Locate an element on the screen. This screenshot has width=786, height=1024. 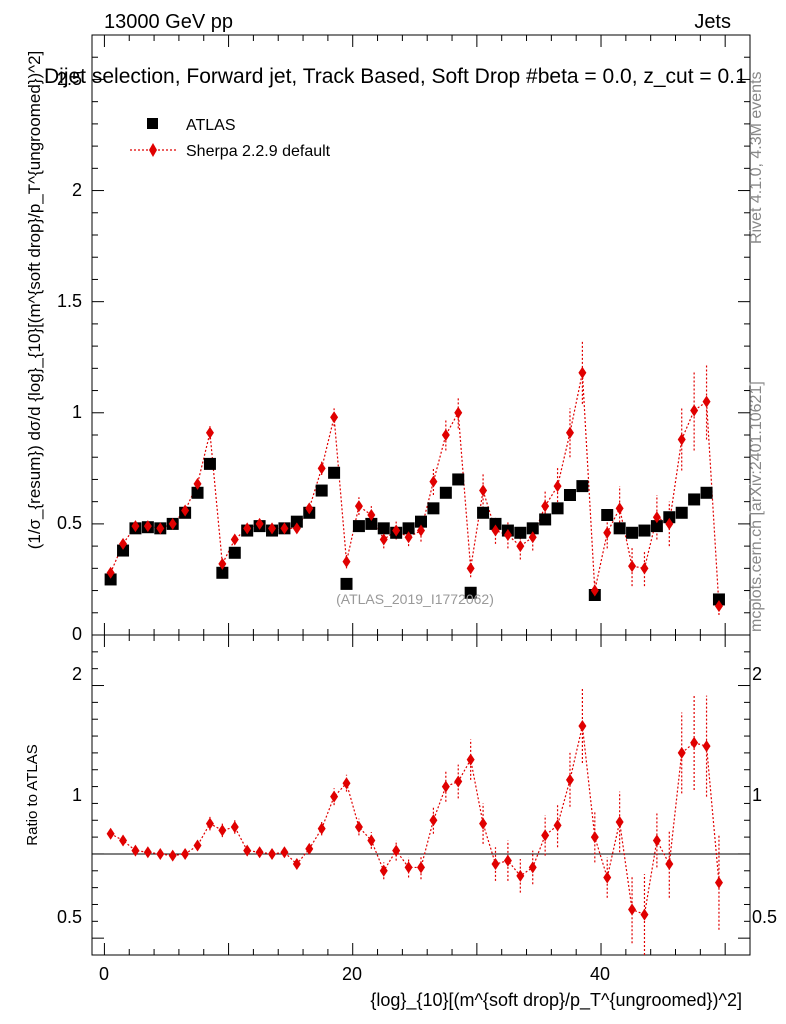
ratio-line is located at coordinates (415, 820).